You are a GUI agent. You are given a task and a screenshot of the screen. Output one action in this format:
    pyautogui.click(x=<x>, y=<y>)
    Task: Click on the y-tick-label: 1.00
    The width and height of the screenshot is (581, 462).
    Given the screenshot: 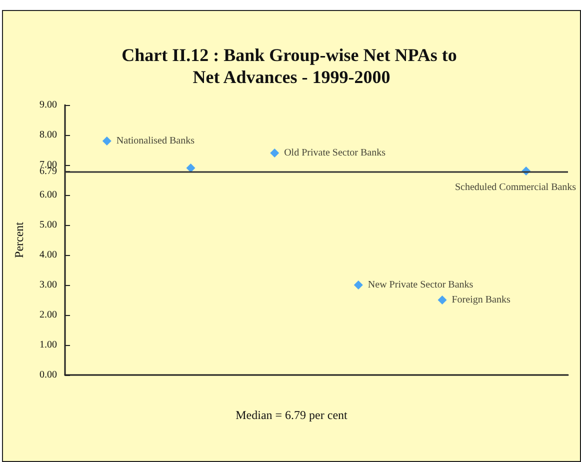 What is the action you would take?
    pyautogui.click(x=48, y=345)
    